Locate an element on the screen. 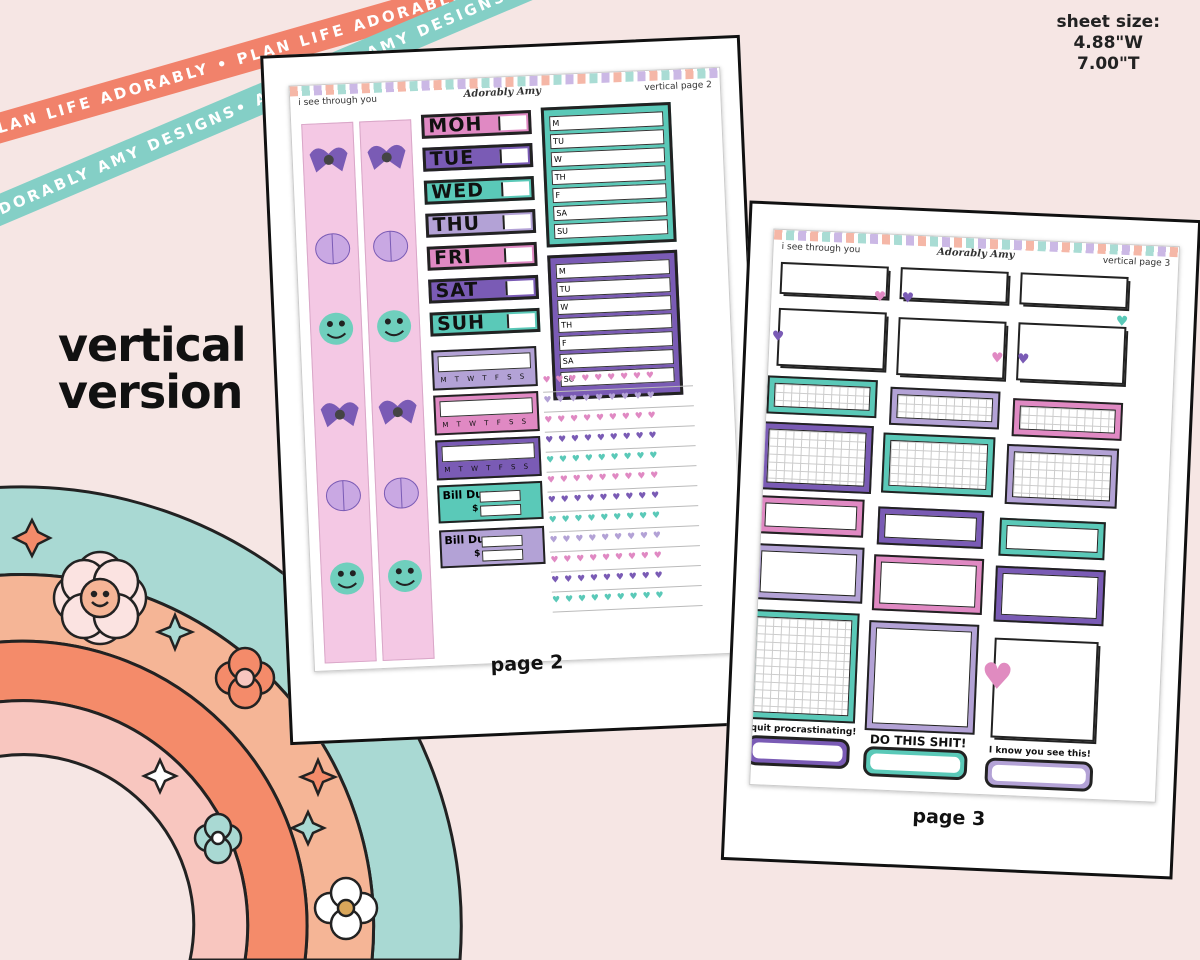 The width and height of the screenshot is (1200, 960). coral-flower-icon is located at coordinates (245, 678).